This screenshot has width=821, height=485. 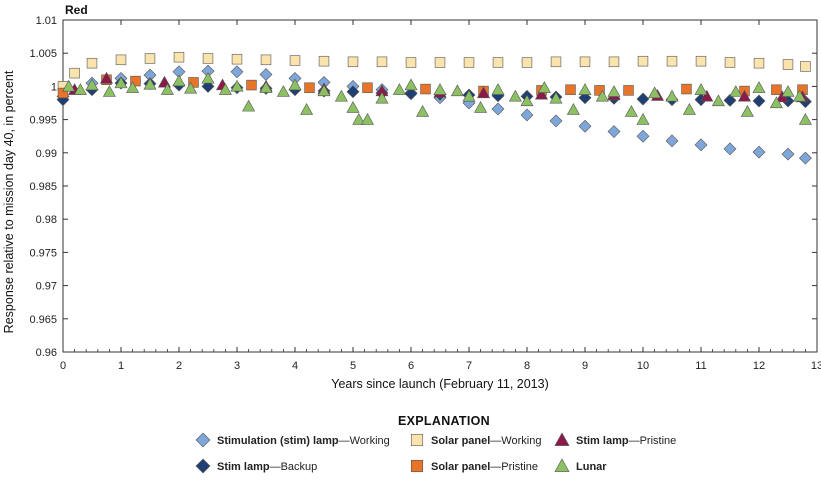 What do you see at coordinates (653, 441) in the screenshot?
I see `legend-label-rest: —Pristine` at bounding box center [653, 441].